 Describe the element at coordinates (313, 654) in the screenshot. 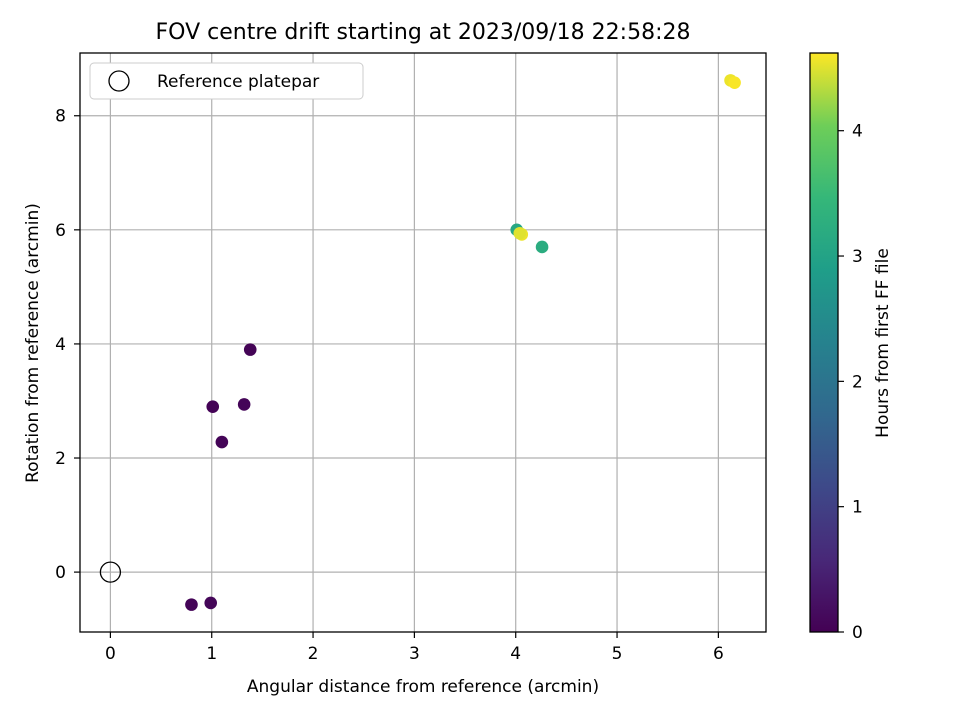

I see `x-tick-label: 2` at that location.